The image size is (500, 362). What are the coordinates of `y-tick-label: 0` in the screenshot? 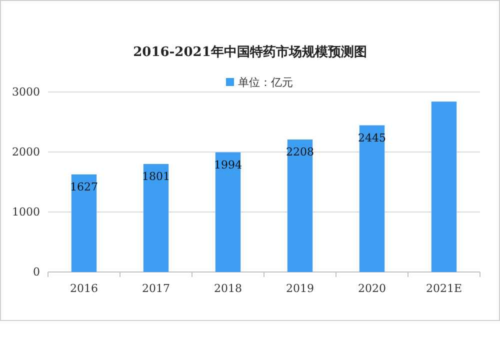 It's located at (36, 272).